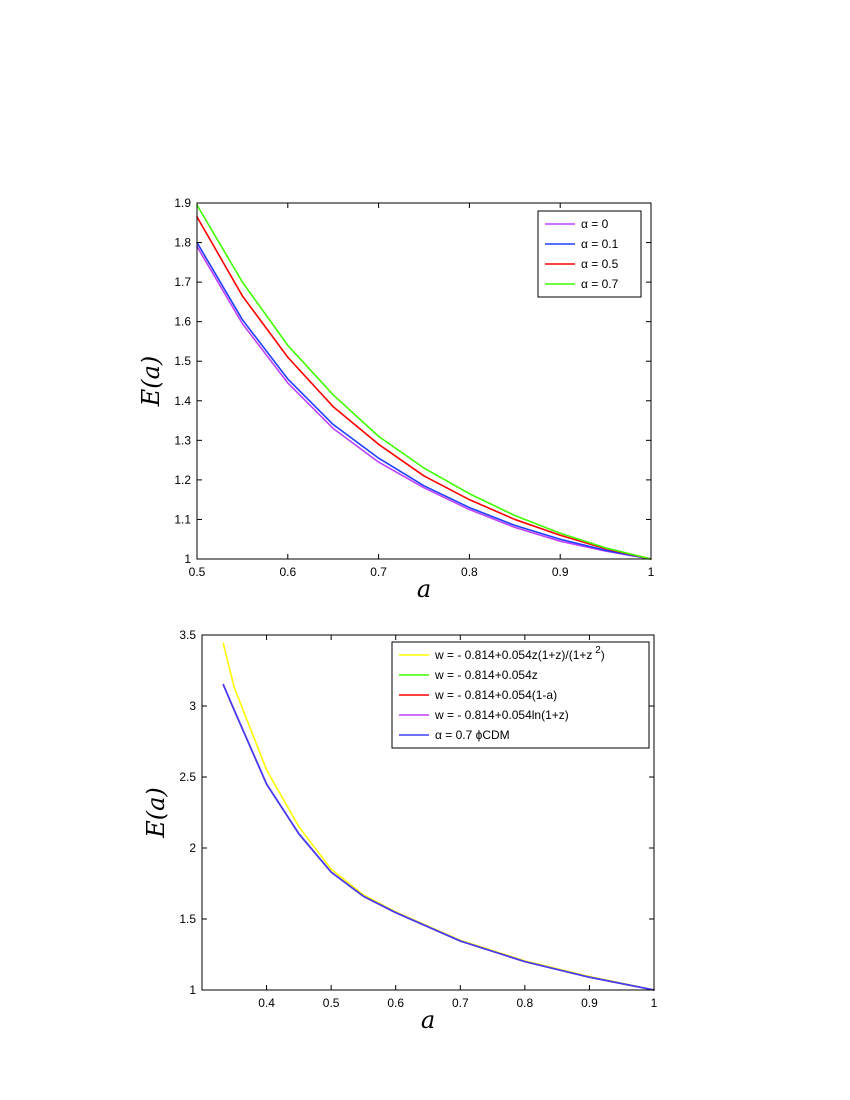  I want to click on y-tick-label: 1.4, so click(182, 401).